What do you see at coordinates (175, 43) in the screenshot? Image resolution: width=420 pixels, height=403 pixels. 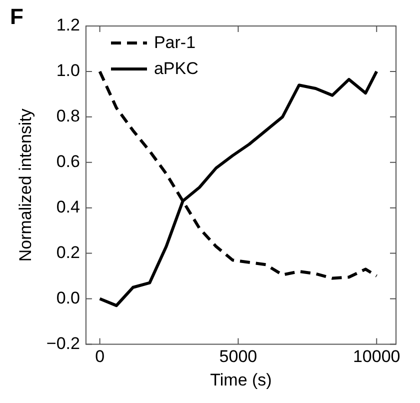 I see `legend-label: Par-1` at bounding box center [175, 43].